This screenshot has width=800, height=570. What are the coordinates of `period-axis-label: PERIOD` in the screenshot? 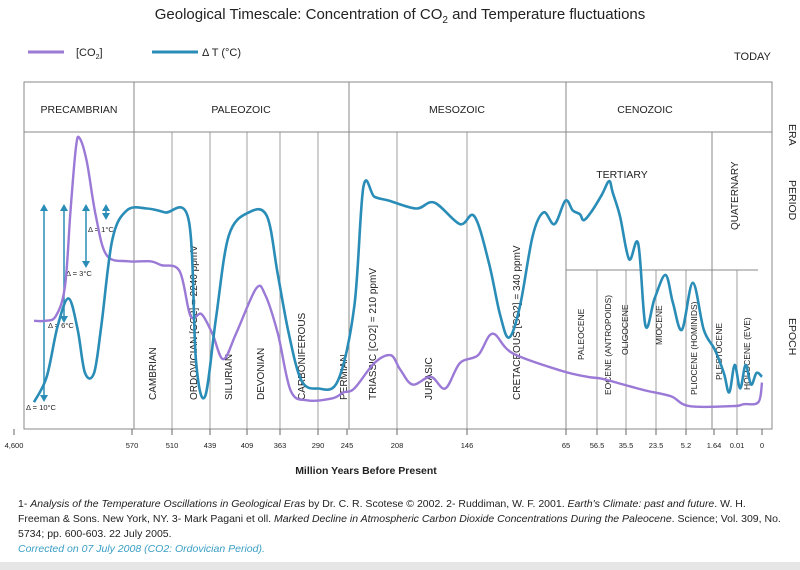 It's located at (792, 200).